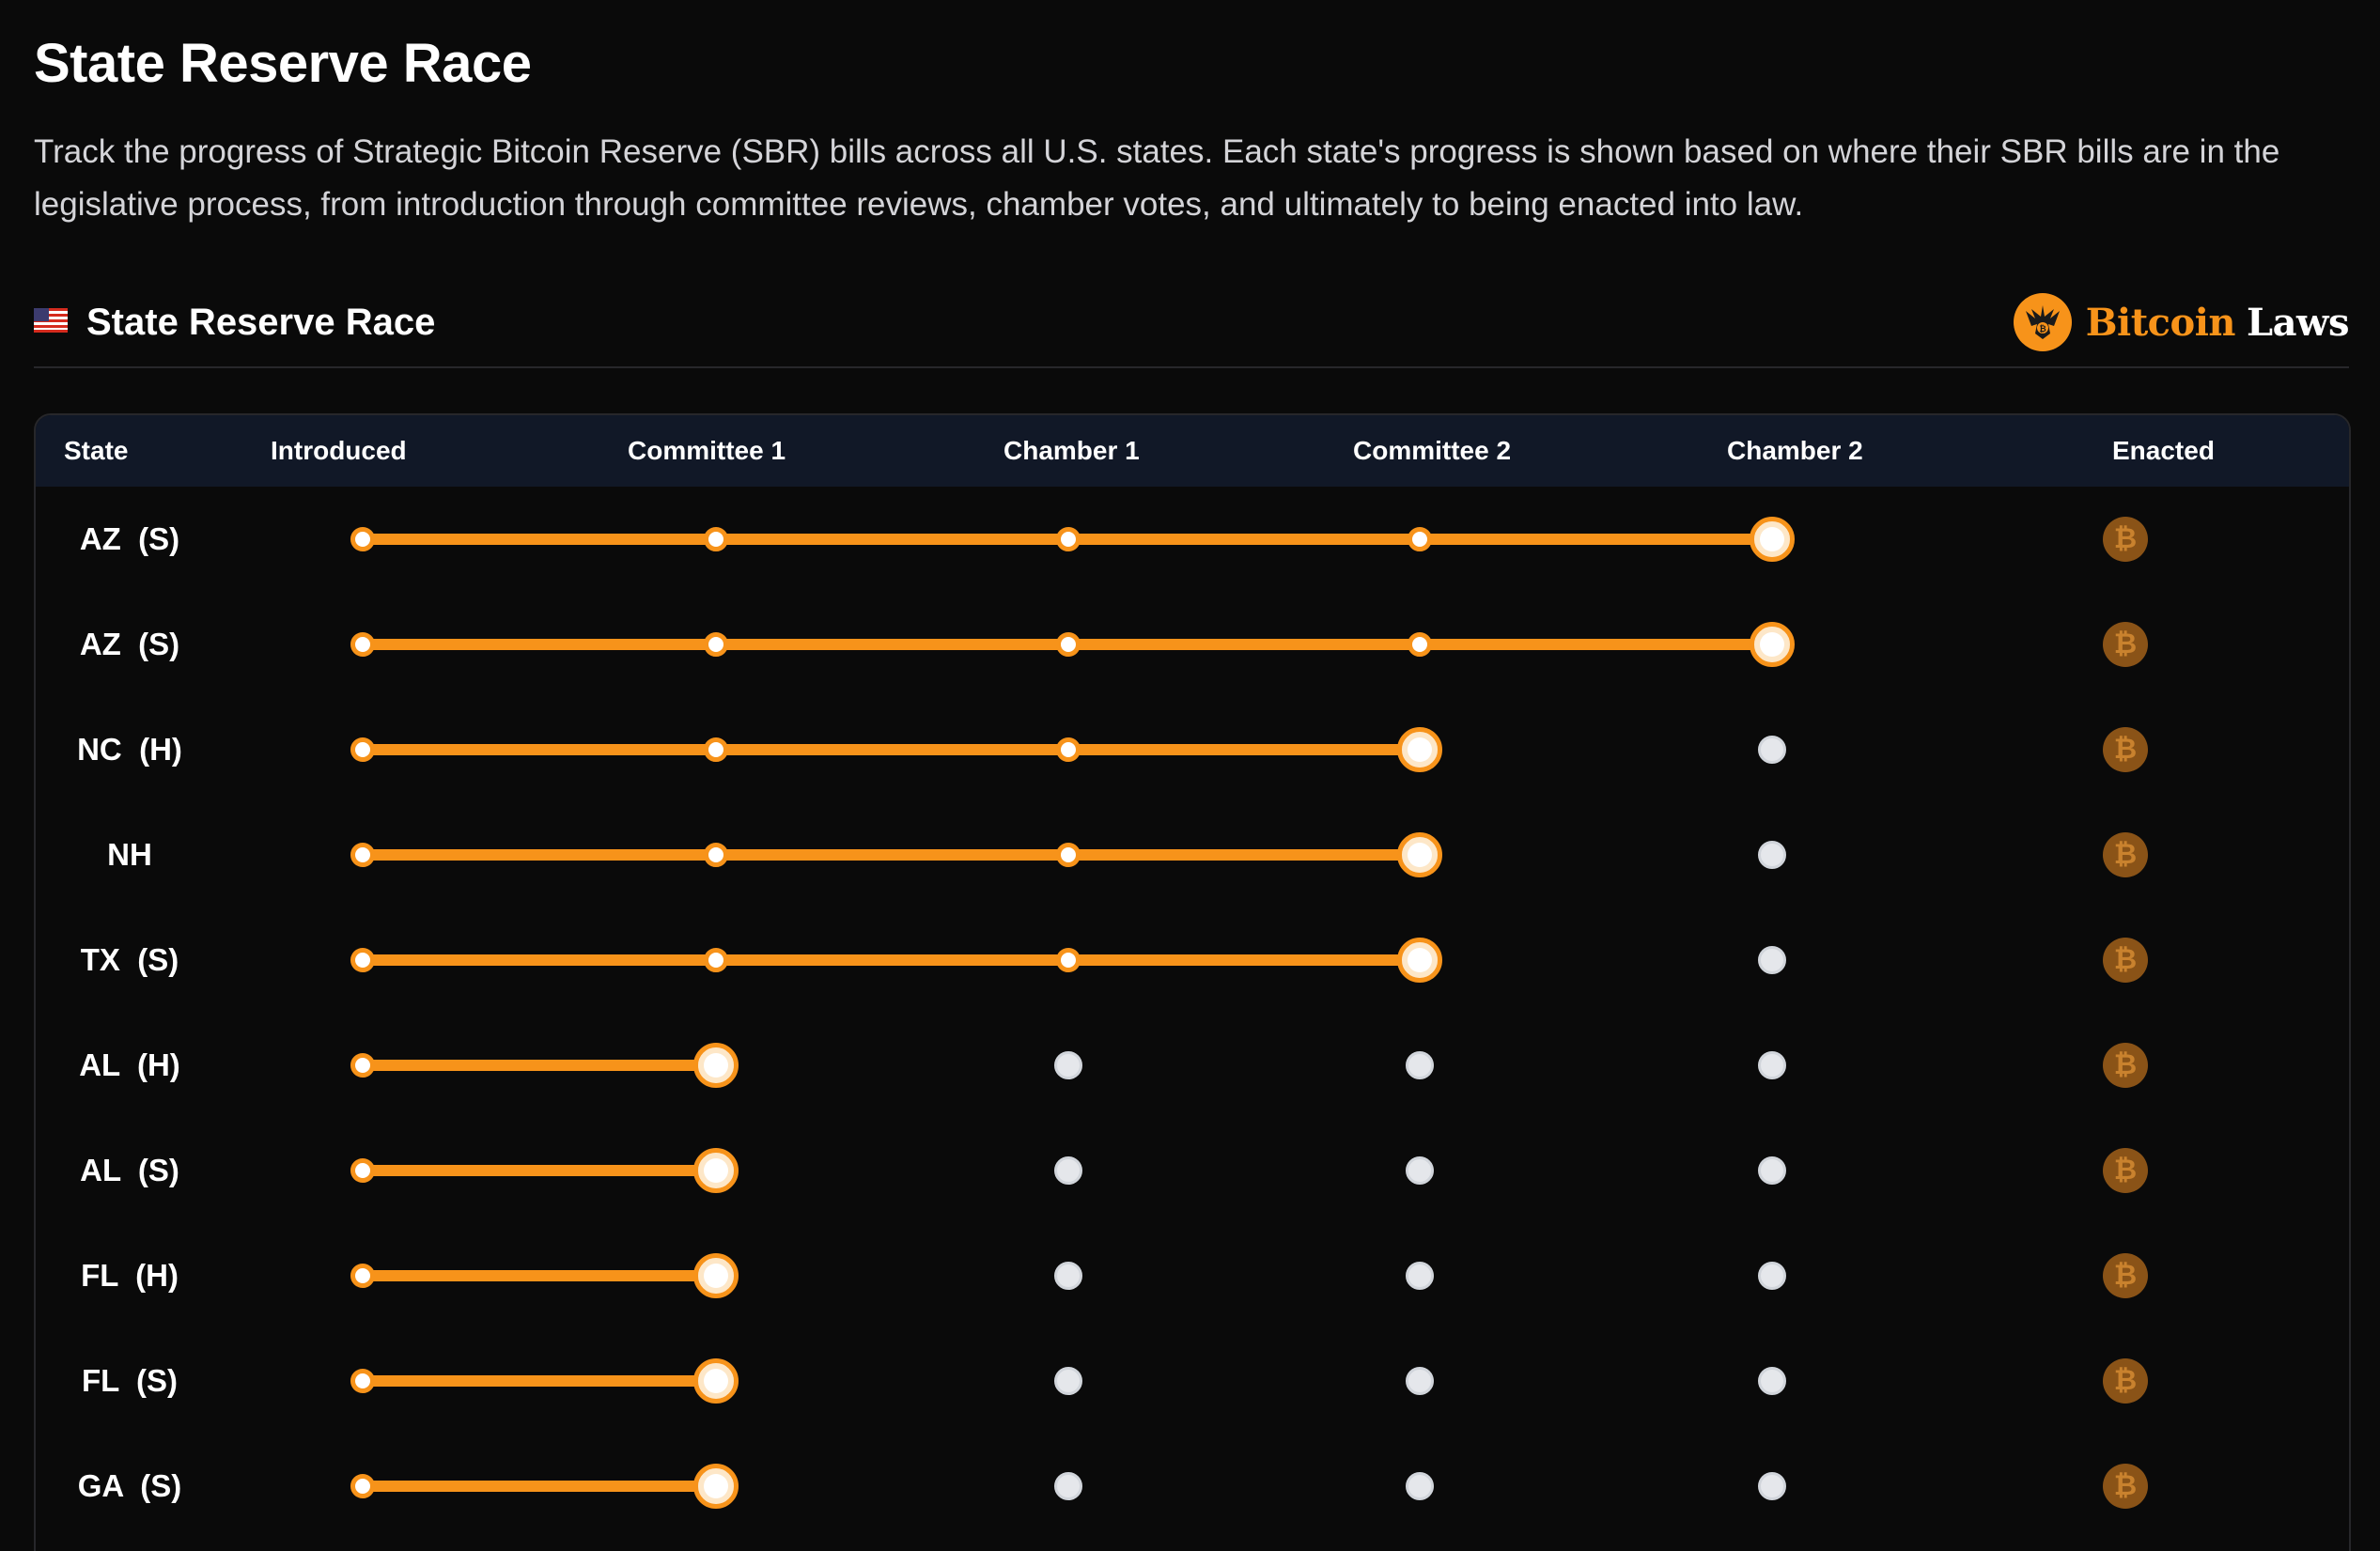 This screenshot has height=1551, width=2380. What do you see at coordinates (129, 644) in the screenshot?
I see `state-label: AZ (S)` at bounding box center [129, 644].